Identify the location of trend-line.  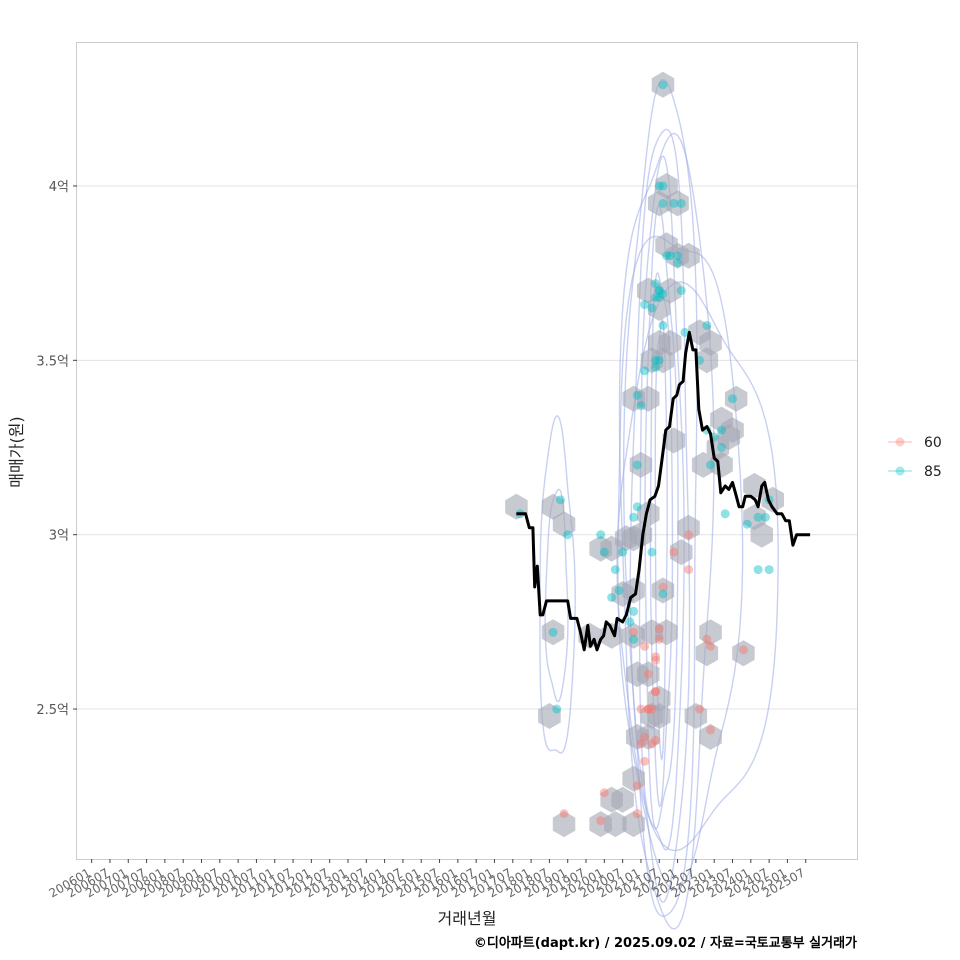
(663, 491).